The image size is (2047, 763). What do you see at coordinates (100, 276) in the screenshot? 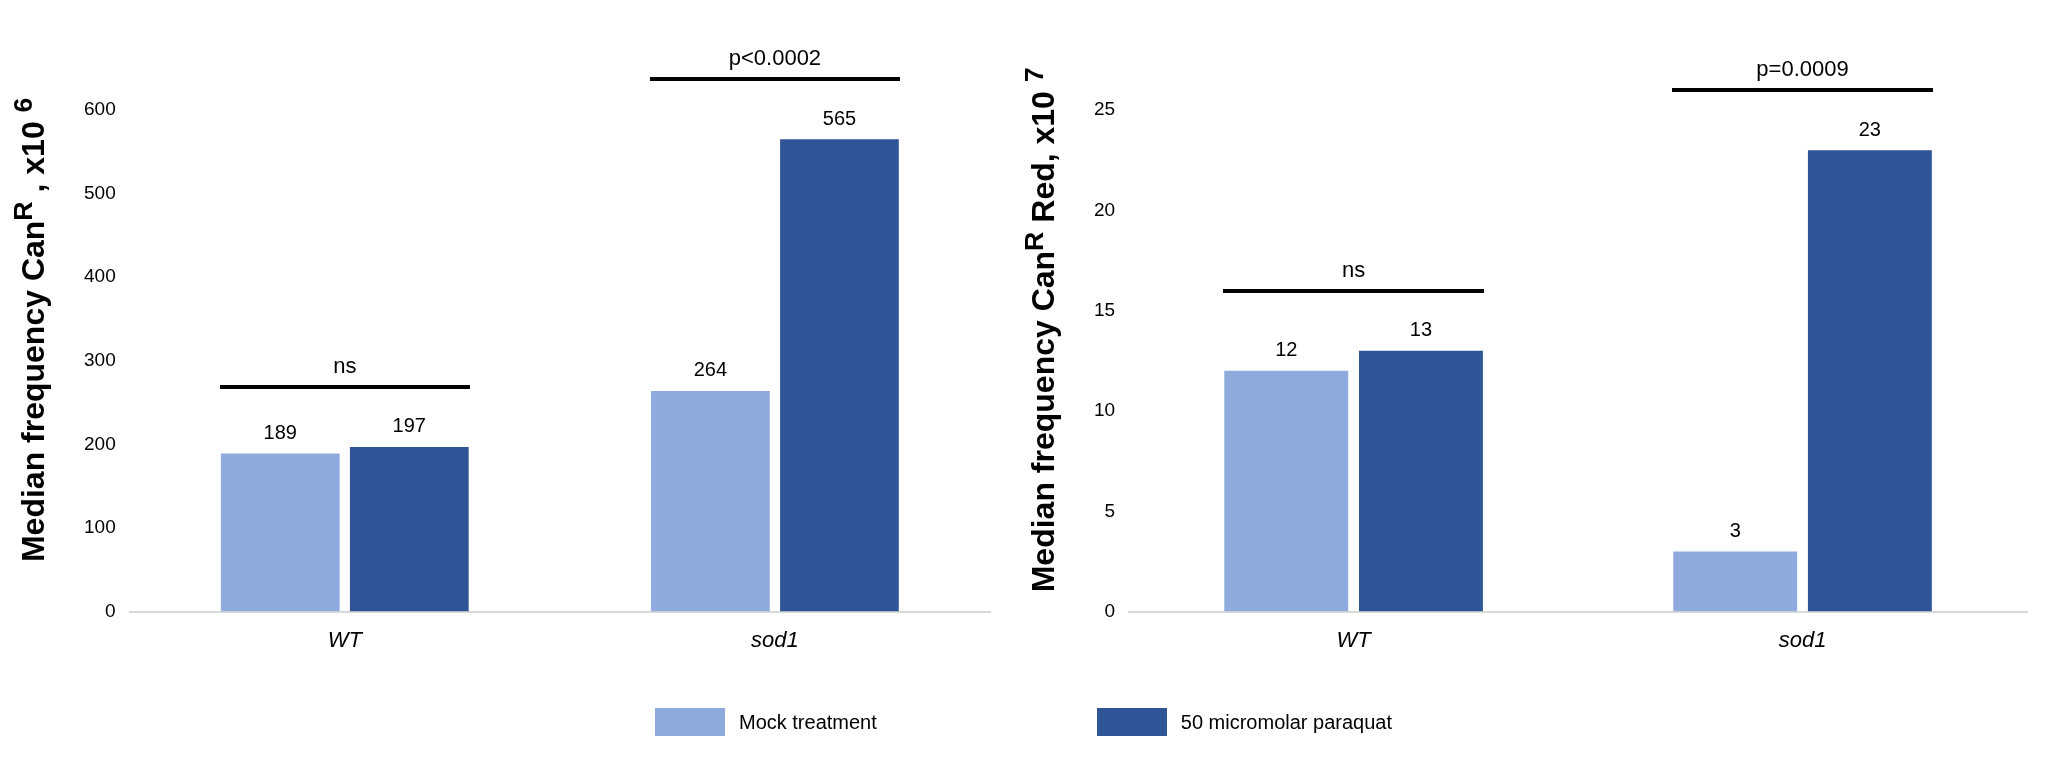
I see `y-tick-label: 400` at bounding box center [100, 276].